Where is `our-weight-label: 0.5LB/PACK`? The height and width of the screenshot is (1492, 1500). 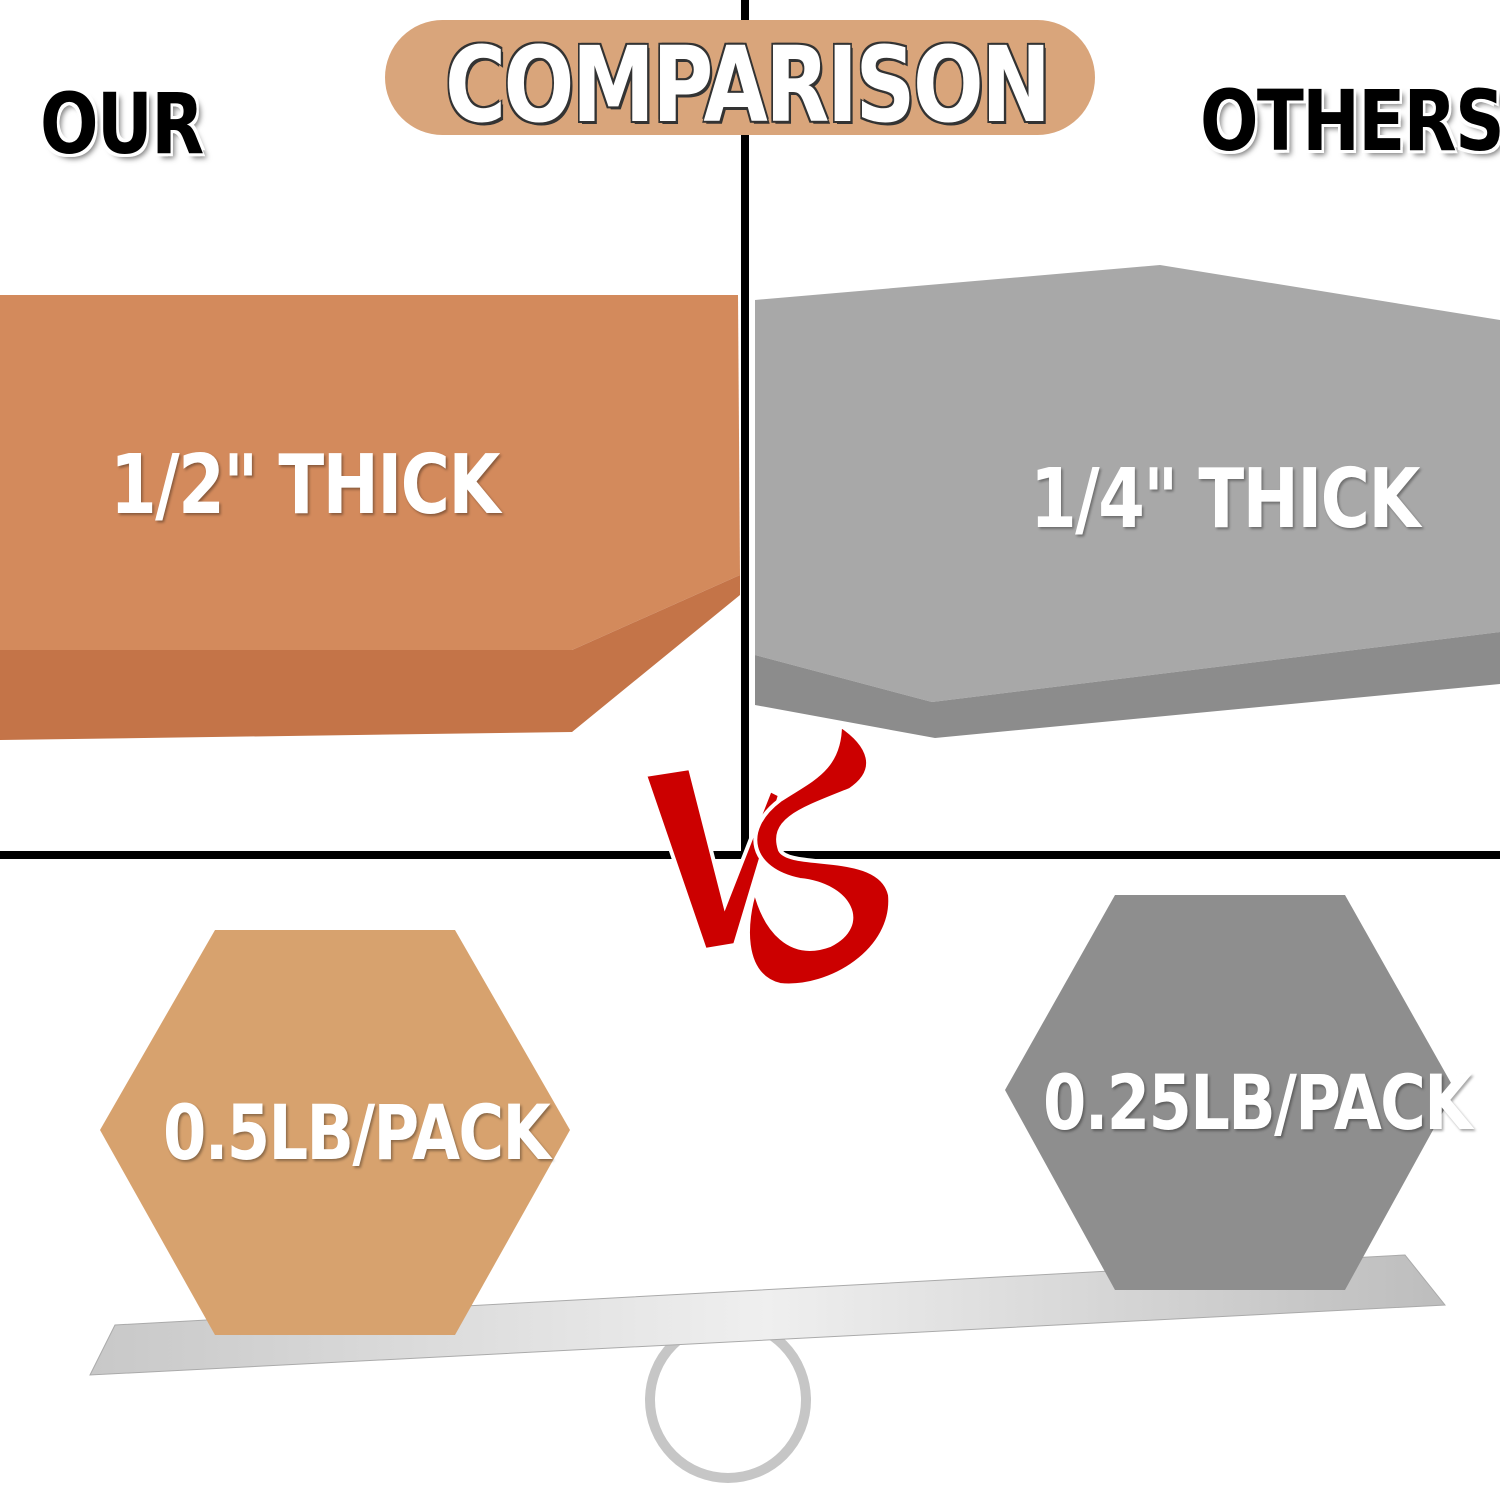
our-weight-label: 0.5LB/PACK is located at coordinates (357, 1132).